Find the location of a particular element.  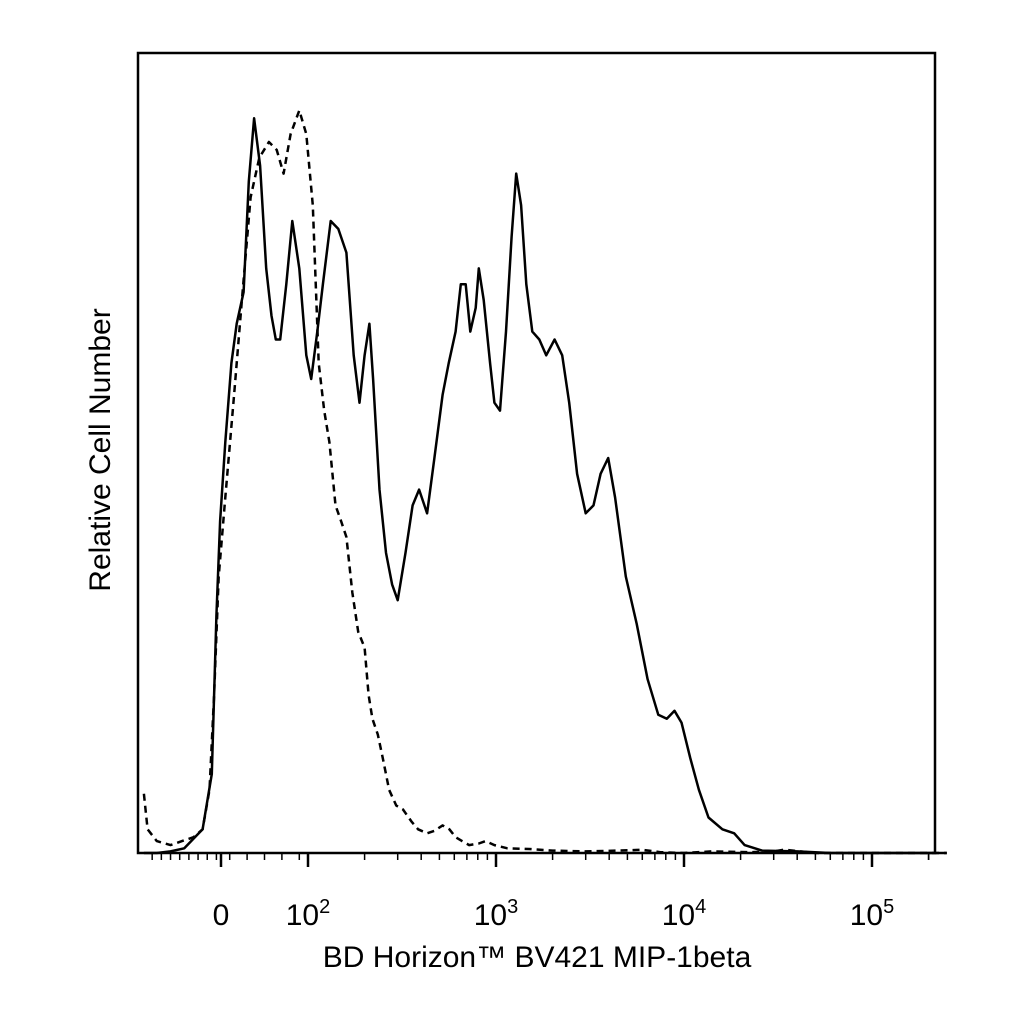

x-axis-tick-labels: 0 10² 10³ 10⁴ 10⁵ is located at coordinates (554, 914).